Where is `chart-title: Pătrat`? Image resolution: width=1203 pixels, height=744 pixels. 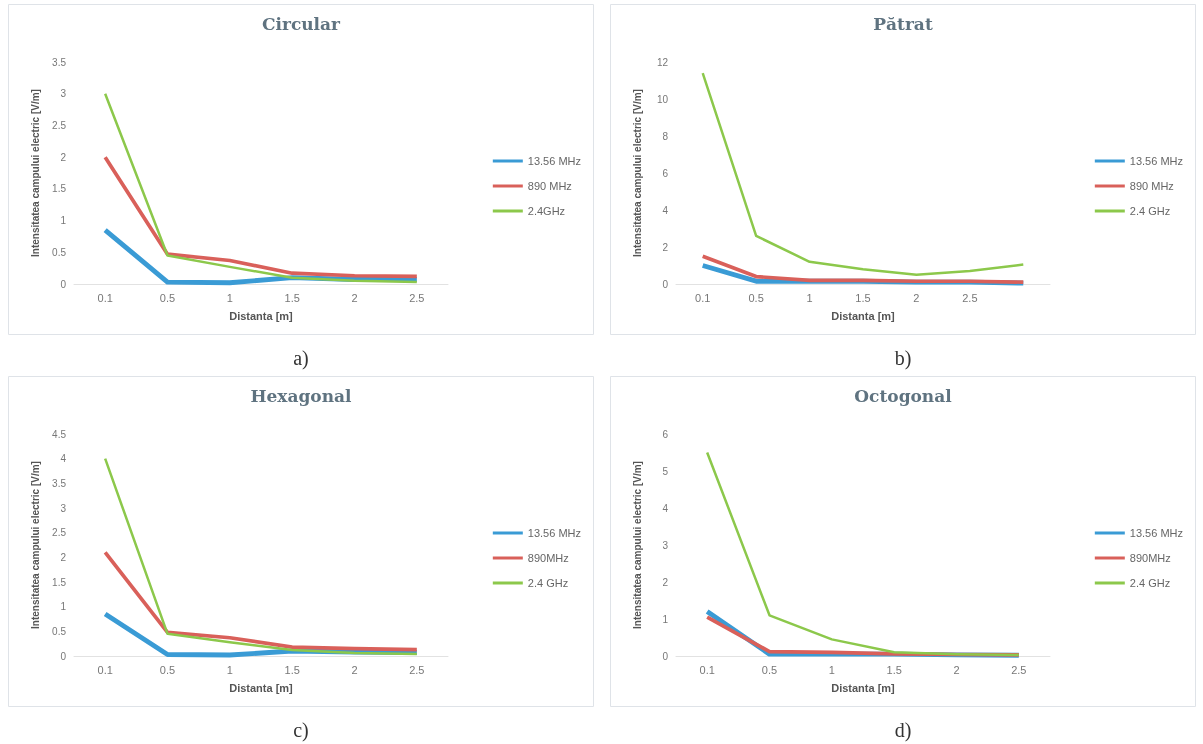
chart-title: Pătrat is located at coordinates (902, 23).